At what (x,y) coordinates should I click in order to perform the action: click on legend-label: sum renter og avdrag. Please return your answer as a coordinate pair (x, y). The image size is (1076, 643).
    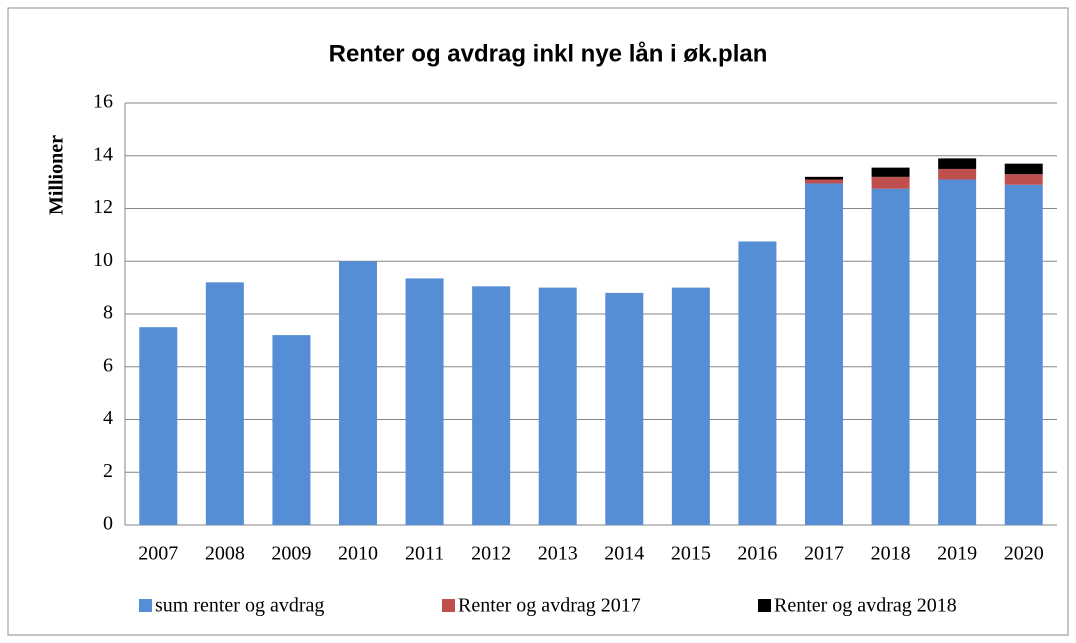
    Looking at the image, I should click on (239, 606).